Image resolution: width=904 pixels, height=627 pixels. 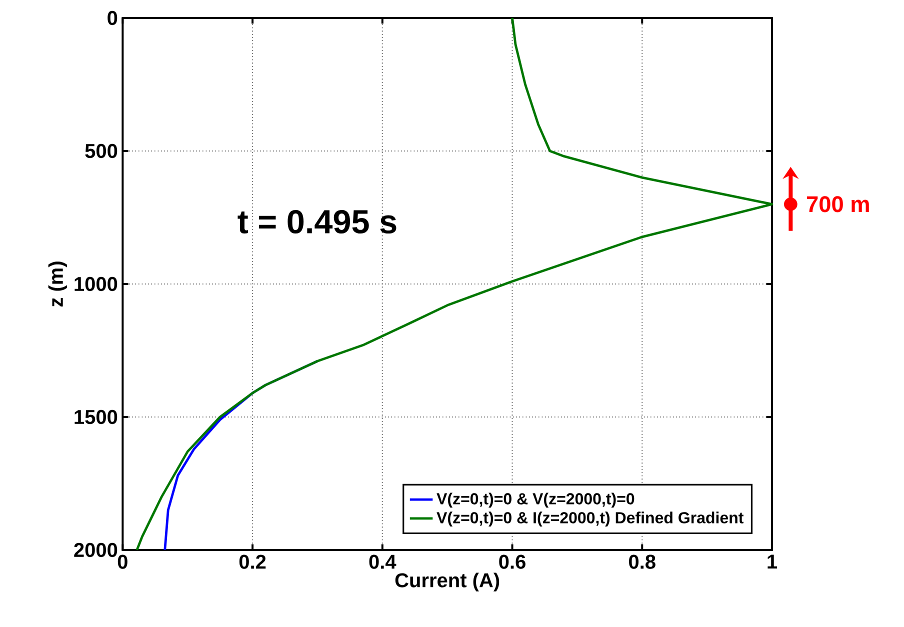 I want to click on x-tick-label: 1, so click(x=772, y=561).